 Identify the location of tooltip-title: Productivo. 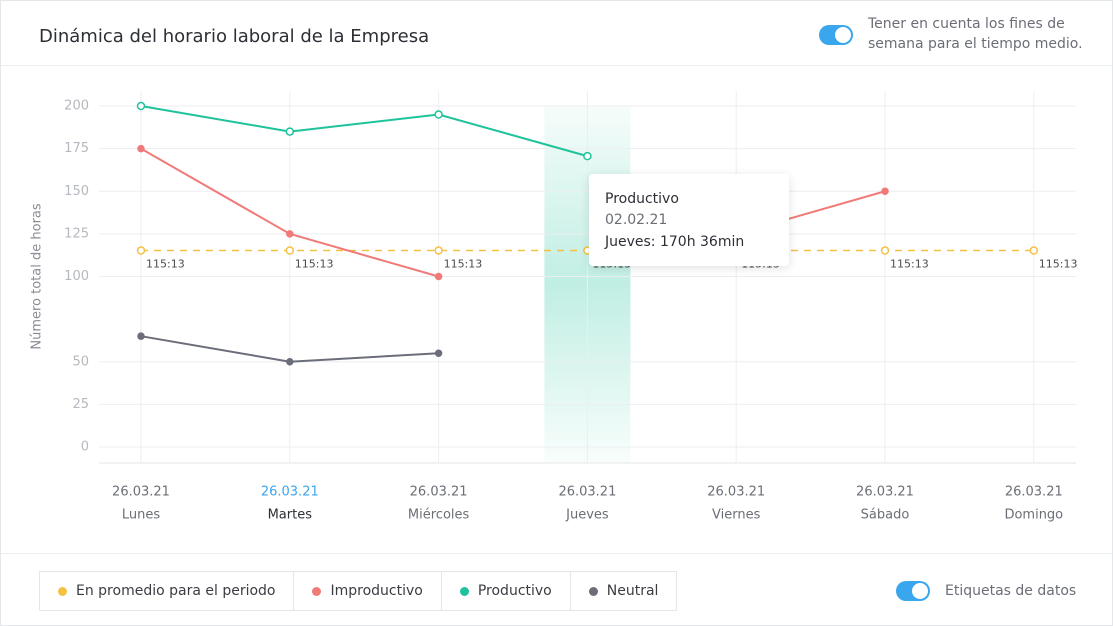
(642, 199).